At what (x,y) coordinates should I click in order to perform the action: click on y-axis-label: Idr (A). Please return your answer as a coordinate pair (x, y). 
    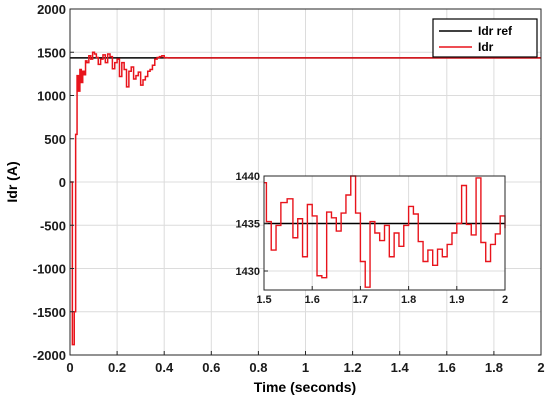
    Looking at the image, I should click on (12, 181).